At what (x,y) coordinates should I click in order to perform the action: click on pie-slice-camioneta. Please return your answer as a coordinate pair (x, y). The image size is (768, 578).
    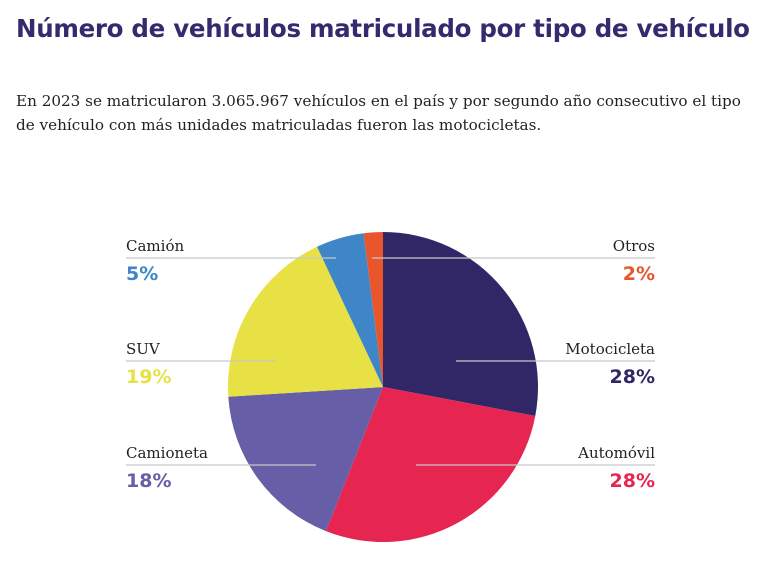
    Looking at the image, I should click on (305, 459).